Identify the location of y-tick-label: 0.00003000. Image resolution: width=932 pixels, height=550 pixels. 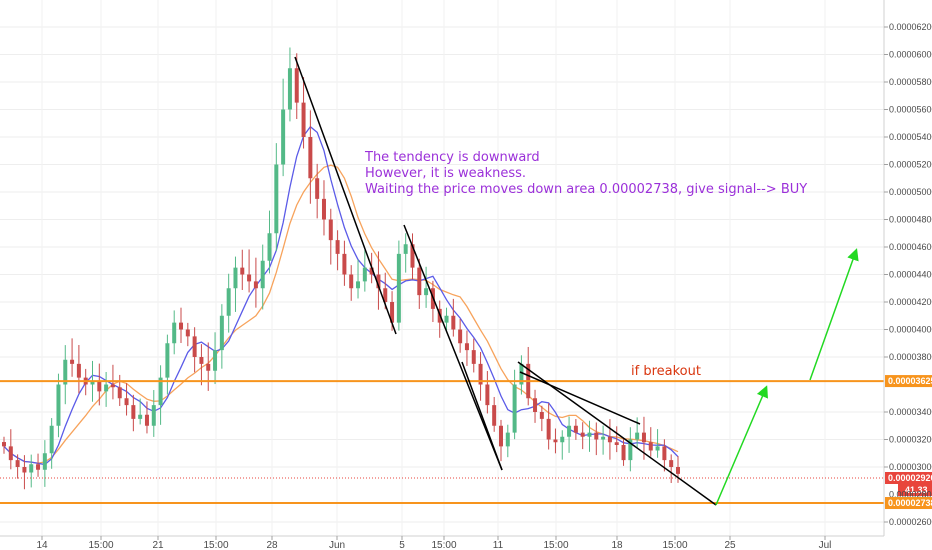
(910, 467).